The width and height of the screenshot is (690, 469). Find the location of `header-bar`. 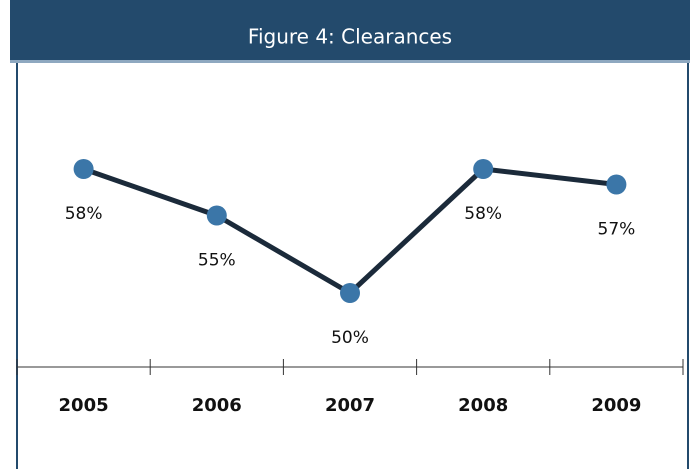

header-bar is located at coordinates (350, 31).